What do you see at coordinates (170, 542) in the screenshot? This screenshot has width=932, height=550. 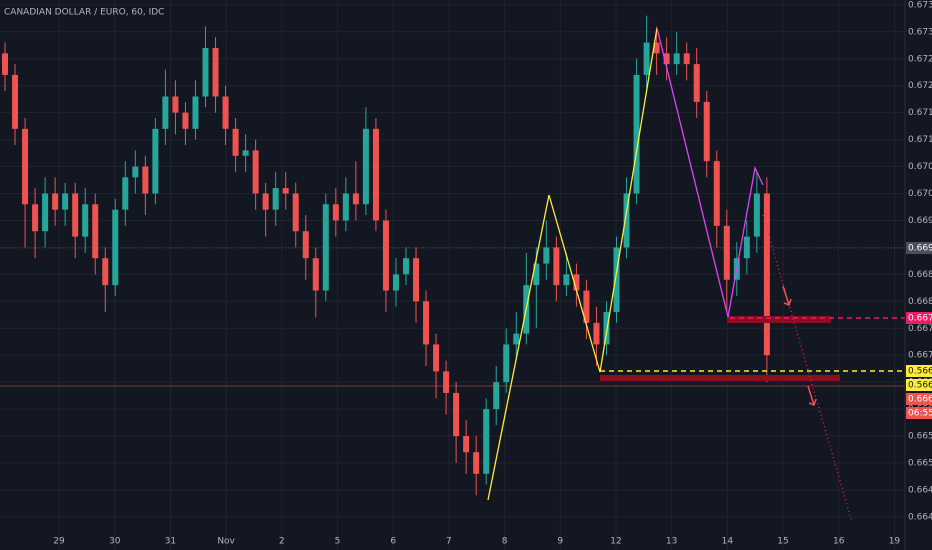 I see `x-tick-label: 31` at bounding box center [170, 542].